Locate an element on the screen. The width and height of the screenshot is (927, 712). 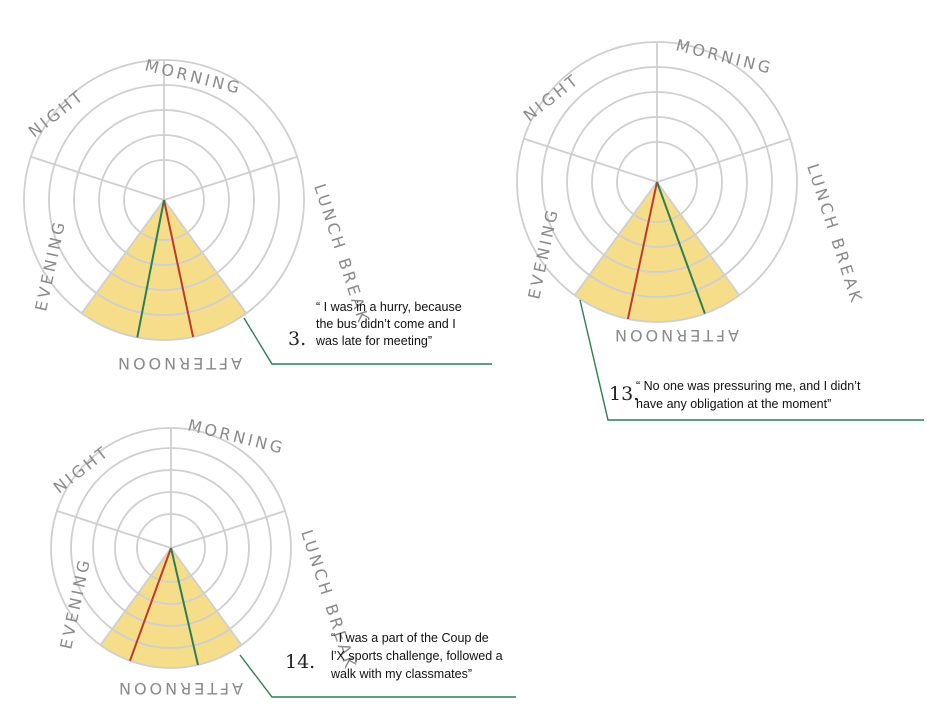
diagram-number-3: 3. is located at coordinates (297, 339).